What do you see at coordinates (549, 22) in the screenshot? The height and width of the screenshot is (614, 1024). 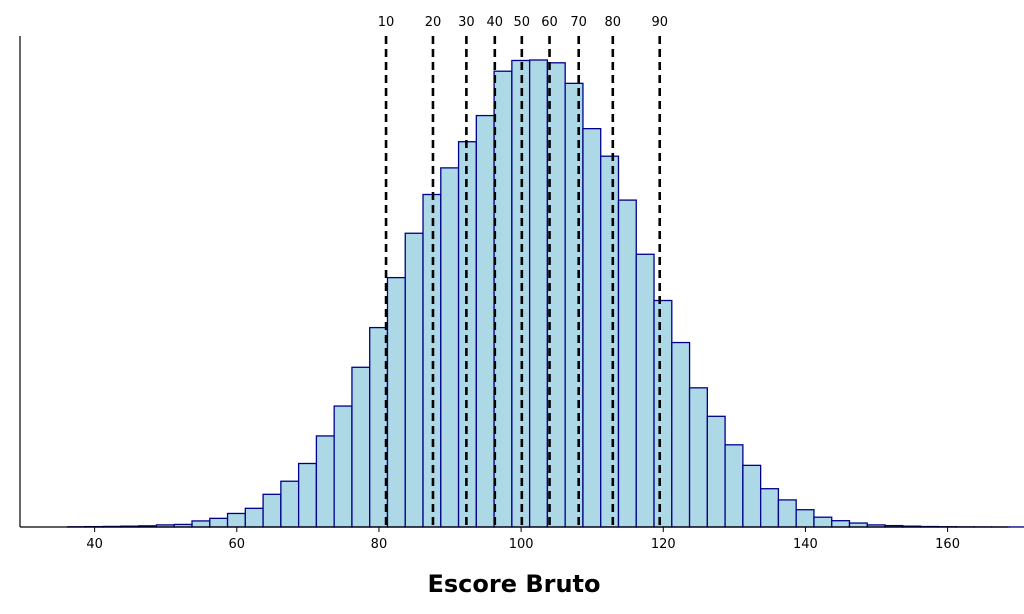 I see `percentile-label: 60` at bounding box center [549, 22].